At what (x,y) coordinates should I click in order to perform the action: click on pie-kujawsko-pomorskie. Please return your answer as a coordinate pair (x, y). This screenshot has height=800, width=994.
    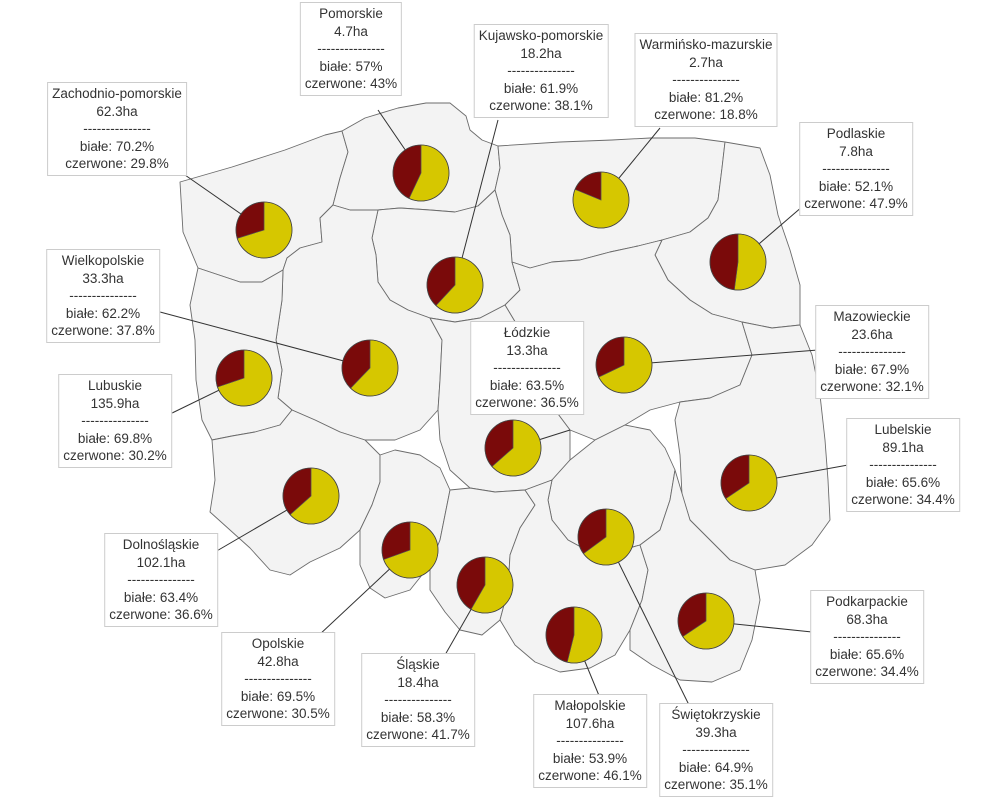
    Looking at the image, I should click on (455, 285).